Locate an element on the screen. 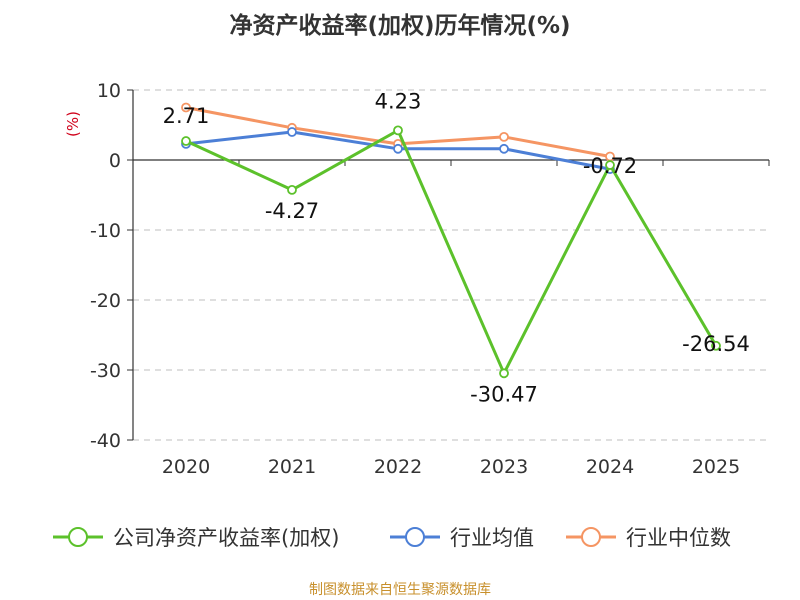 Image resolution: width=800 pixels, height=600 pixels. data-label: 4.23 is located at coordinates (398, 101).